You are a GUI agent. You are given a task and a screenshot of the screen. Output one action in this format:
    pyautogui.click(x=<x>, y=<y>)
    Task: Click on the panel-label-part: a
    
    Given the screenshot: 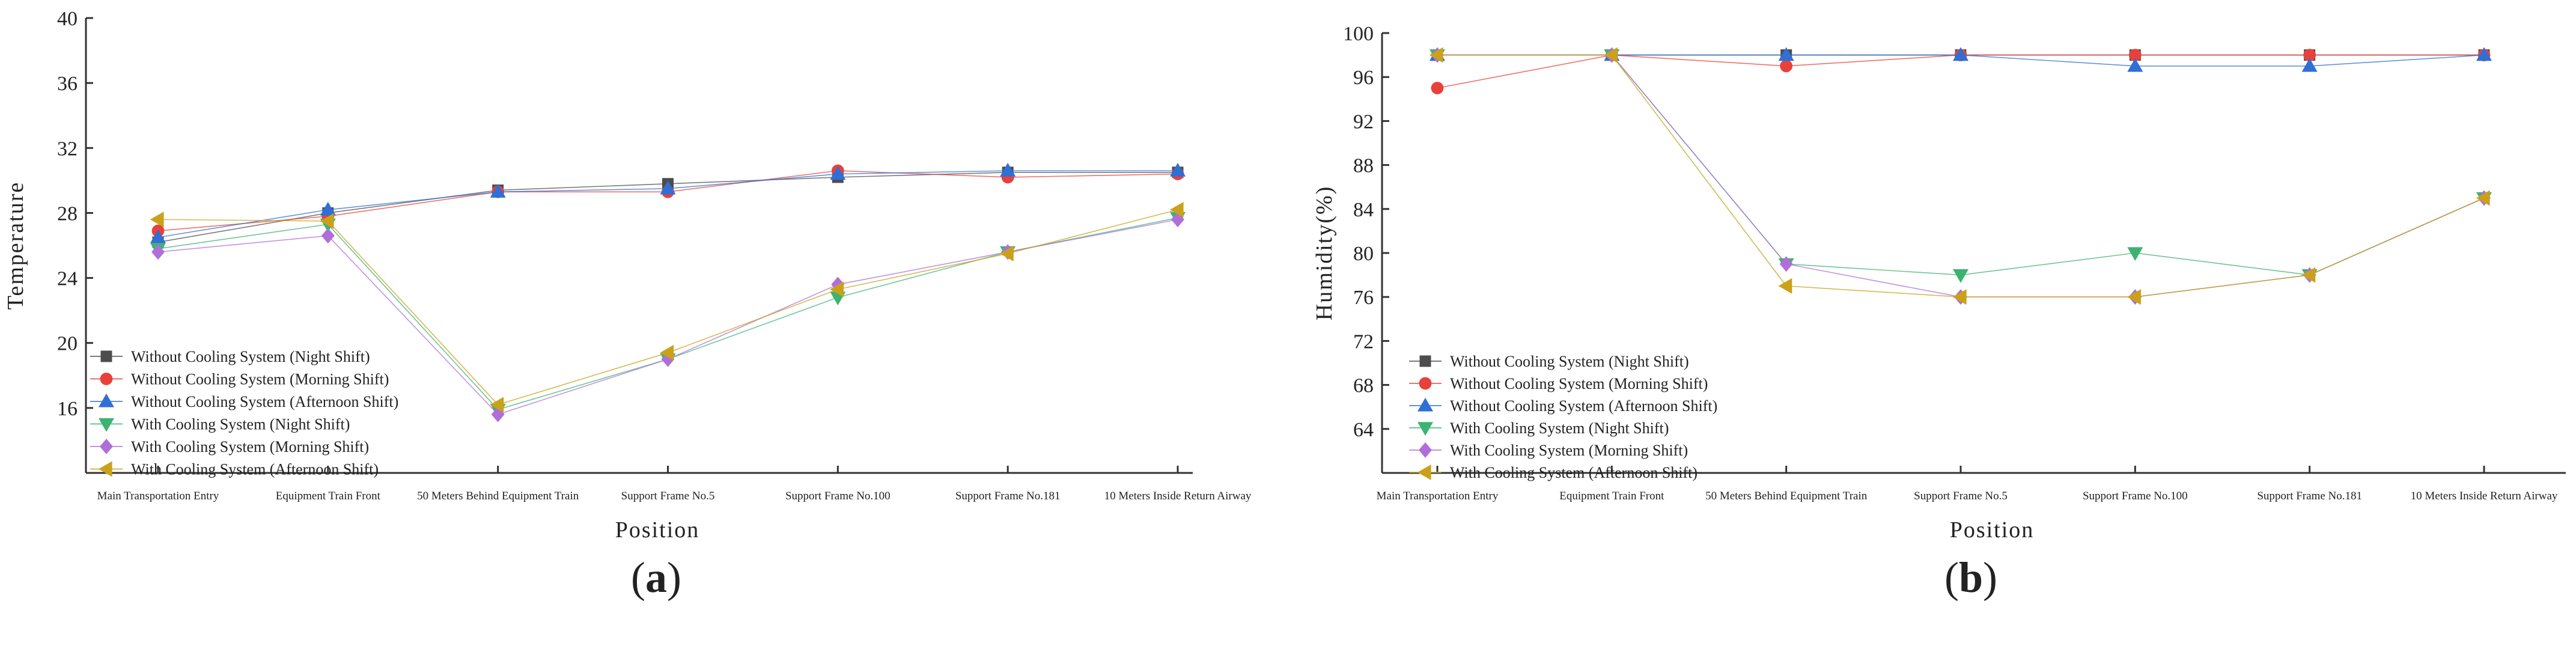 What is the action you would take?
    pyautogui.click(x=656, y=577)
    